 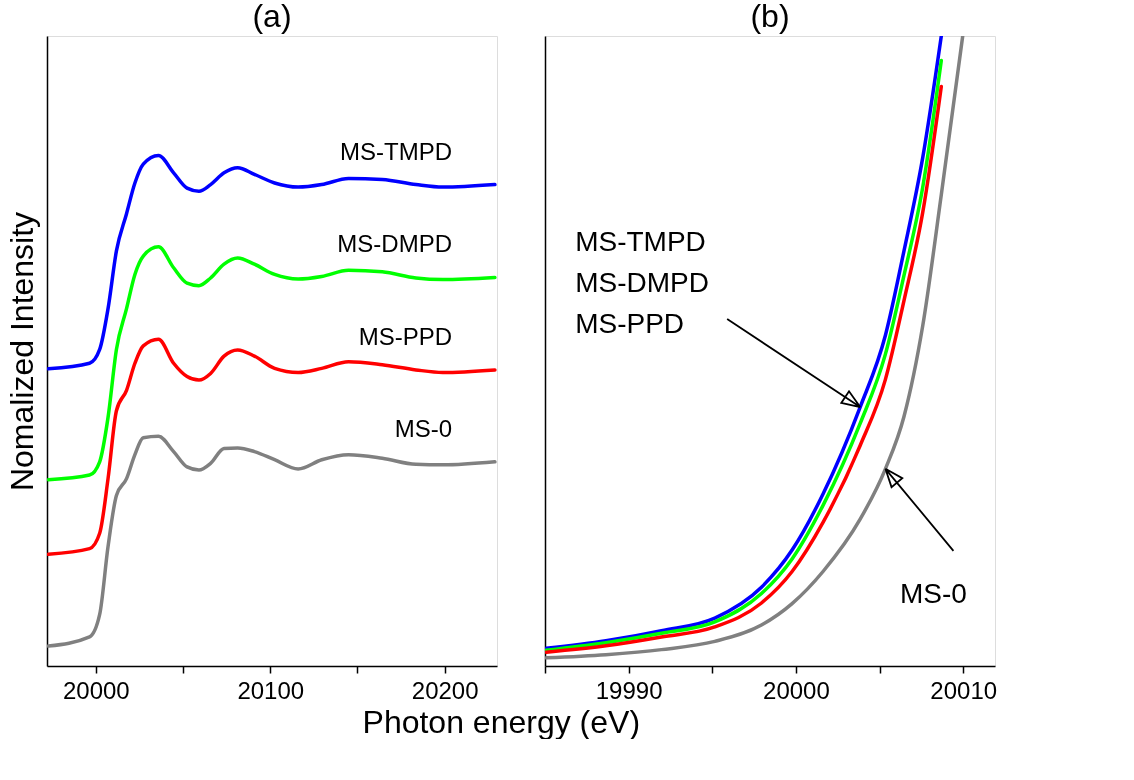 What do you see at coordinates (271, 690) in the screenshot?
I see `x-tick-label: 20100` at bounding box center [271, 690].